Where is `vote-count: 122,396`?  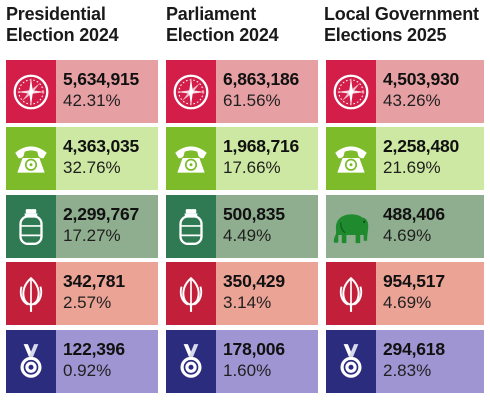
vote-count: 122,396 is located at coordinates (94, 349).